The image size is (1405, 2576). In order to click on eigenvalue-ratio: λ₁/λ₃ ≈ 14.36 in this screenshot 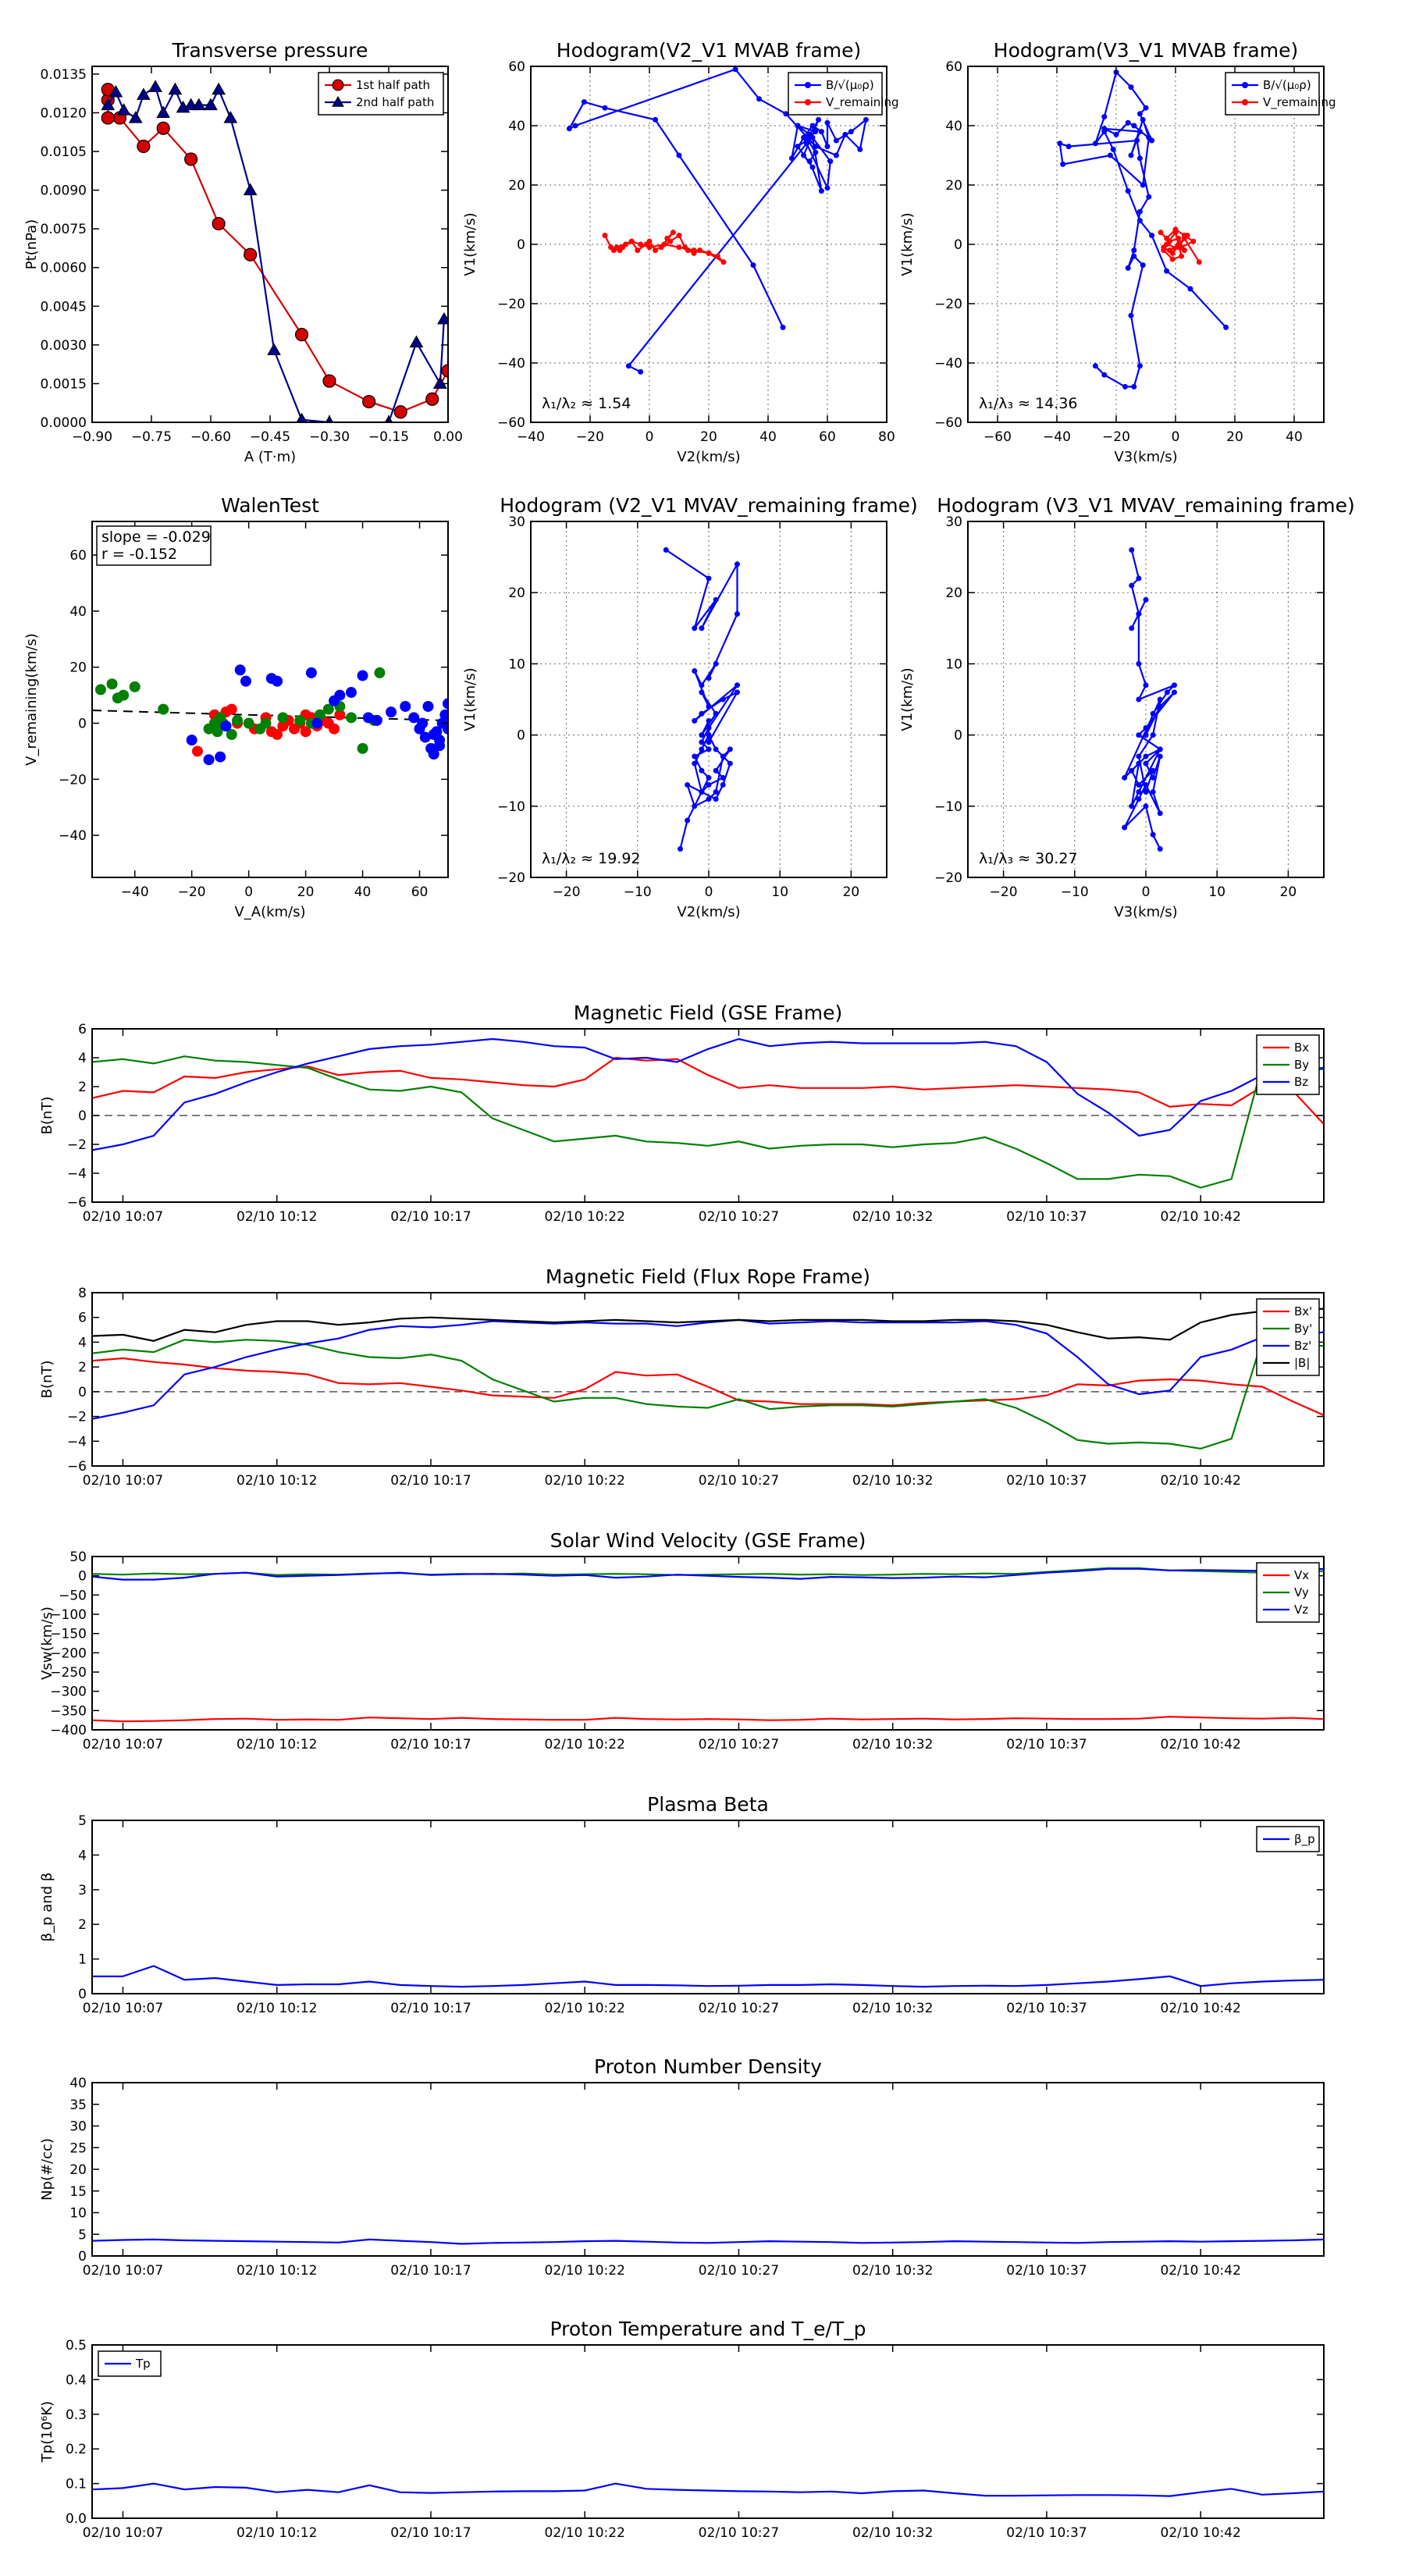, I will do `click(1028, 404)`.